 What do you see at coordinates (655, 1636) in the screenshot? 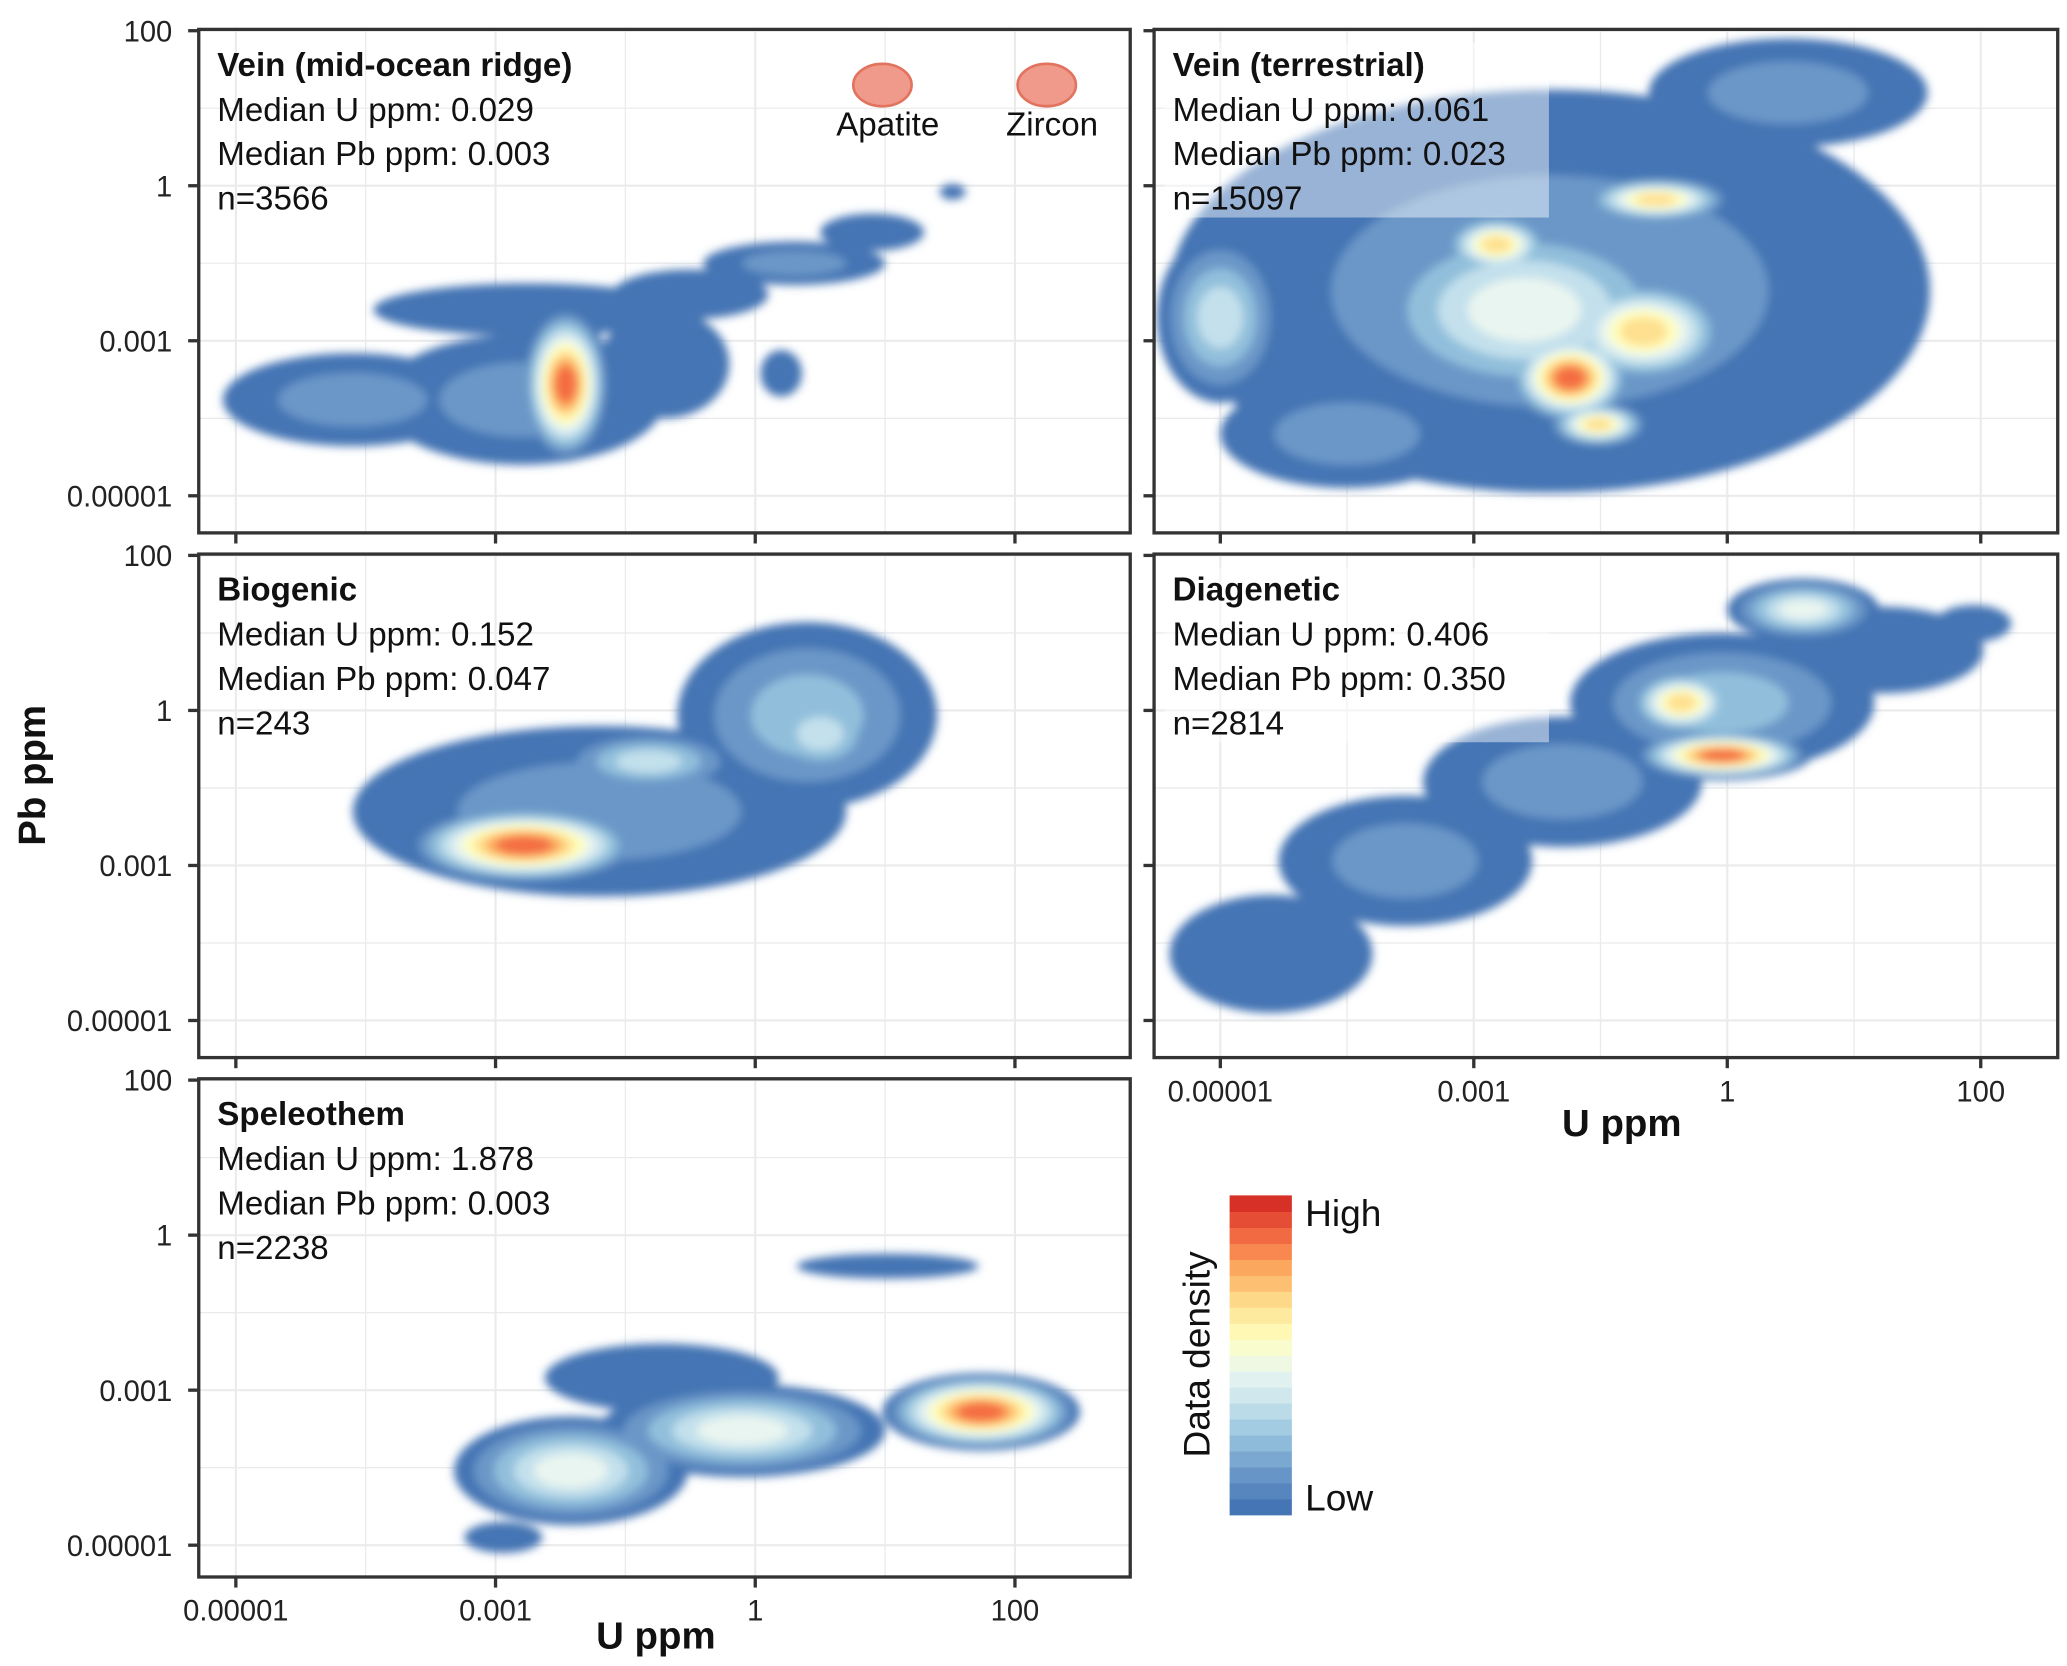
I see `x-axis-title-left: U ppm` at bounding box center [655, 1636].